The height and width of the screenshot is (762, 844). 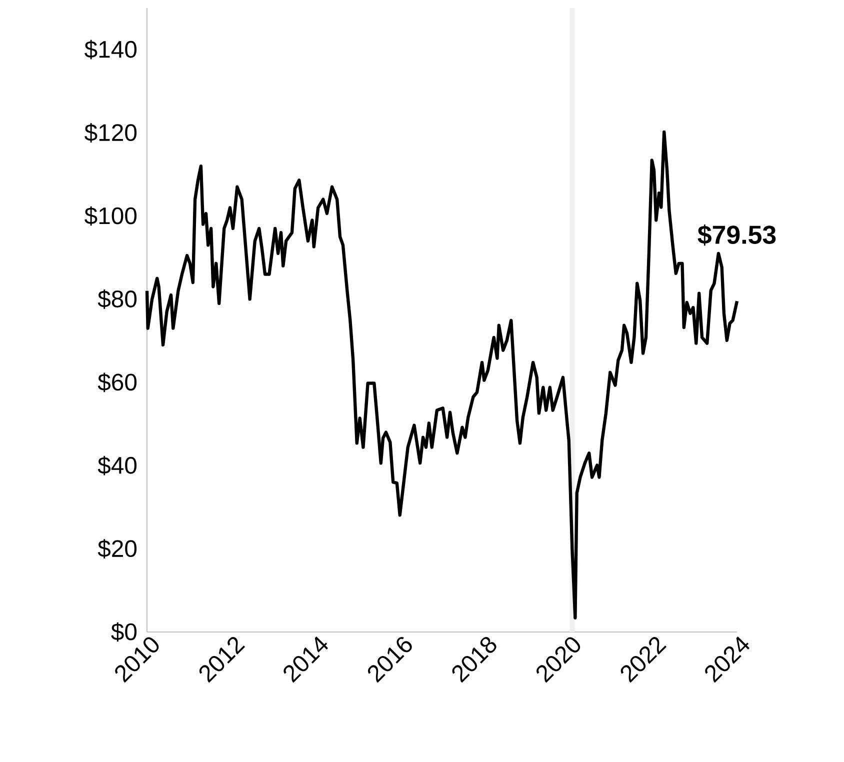 What do you see at coordinates (110, 50) in the screenshot?
I see `y-tick-label: $140` at bounding box center [110, 50].